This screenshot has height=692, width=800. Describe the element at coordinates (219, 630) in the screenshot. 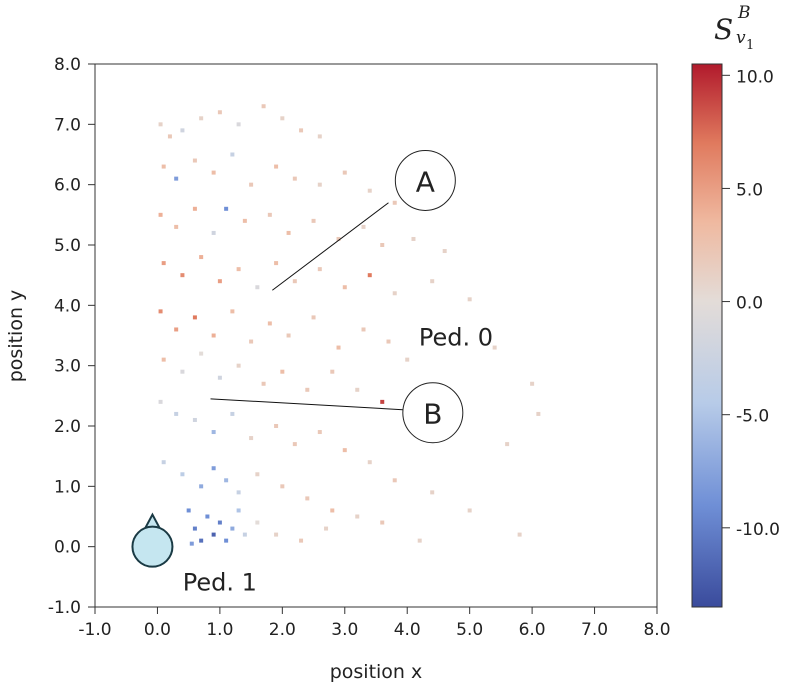

I see `x-tick-label: 1.0` at that location.